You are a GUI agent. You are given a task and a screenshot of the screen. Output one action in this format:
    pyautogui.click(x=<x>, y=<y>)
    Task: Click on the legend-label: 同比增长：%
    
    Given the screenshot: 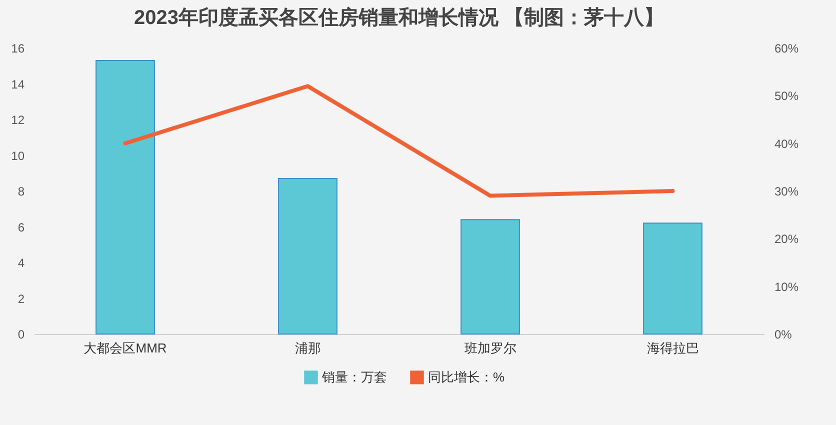 What is the action you would take?
    pyautogui.click(x=466, y=376)
    